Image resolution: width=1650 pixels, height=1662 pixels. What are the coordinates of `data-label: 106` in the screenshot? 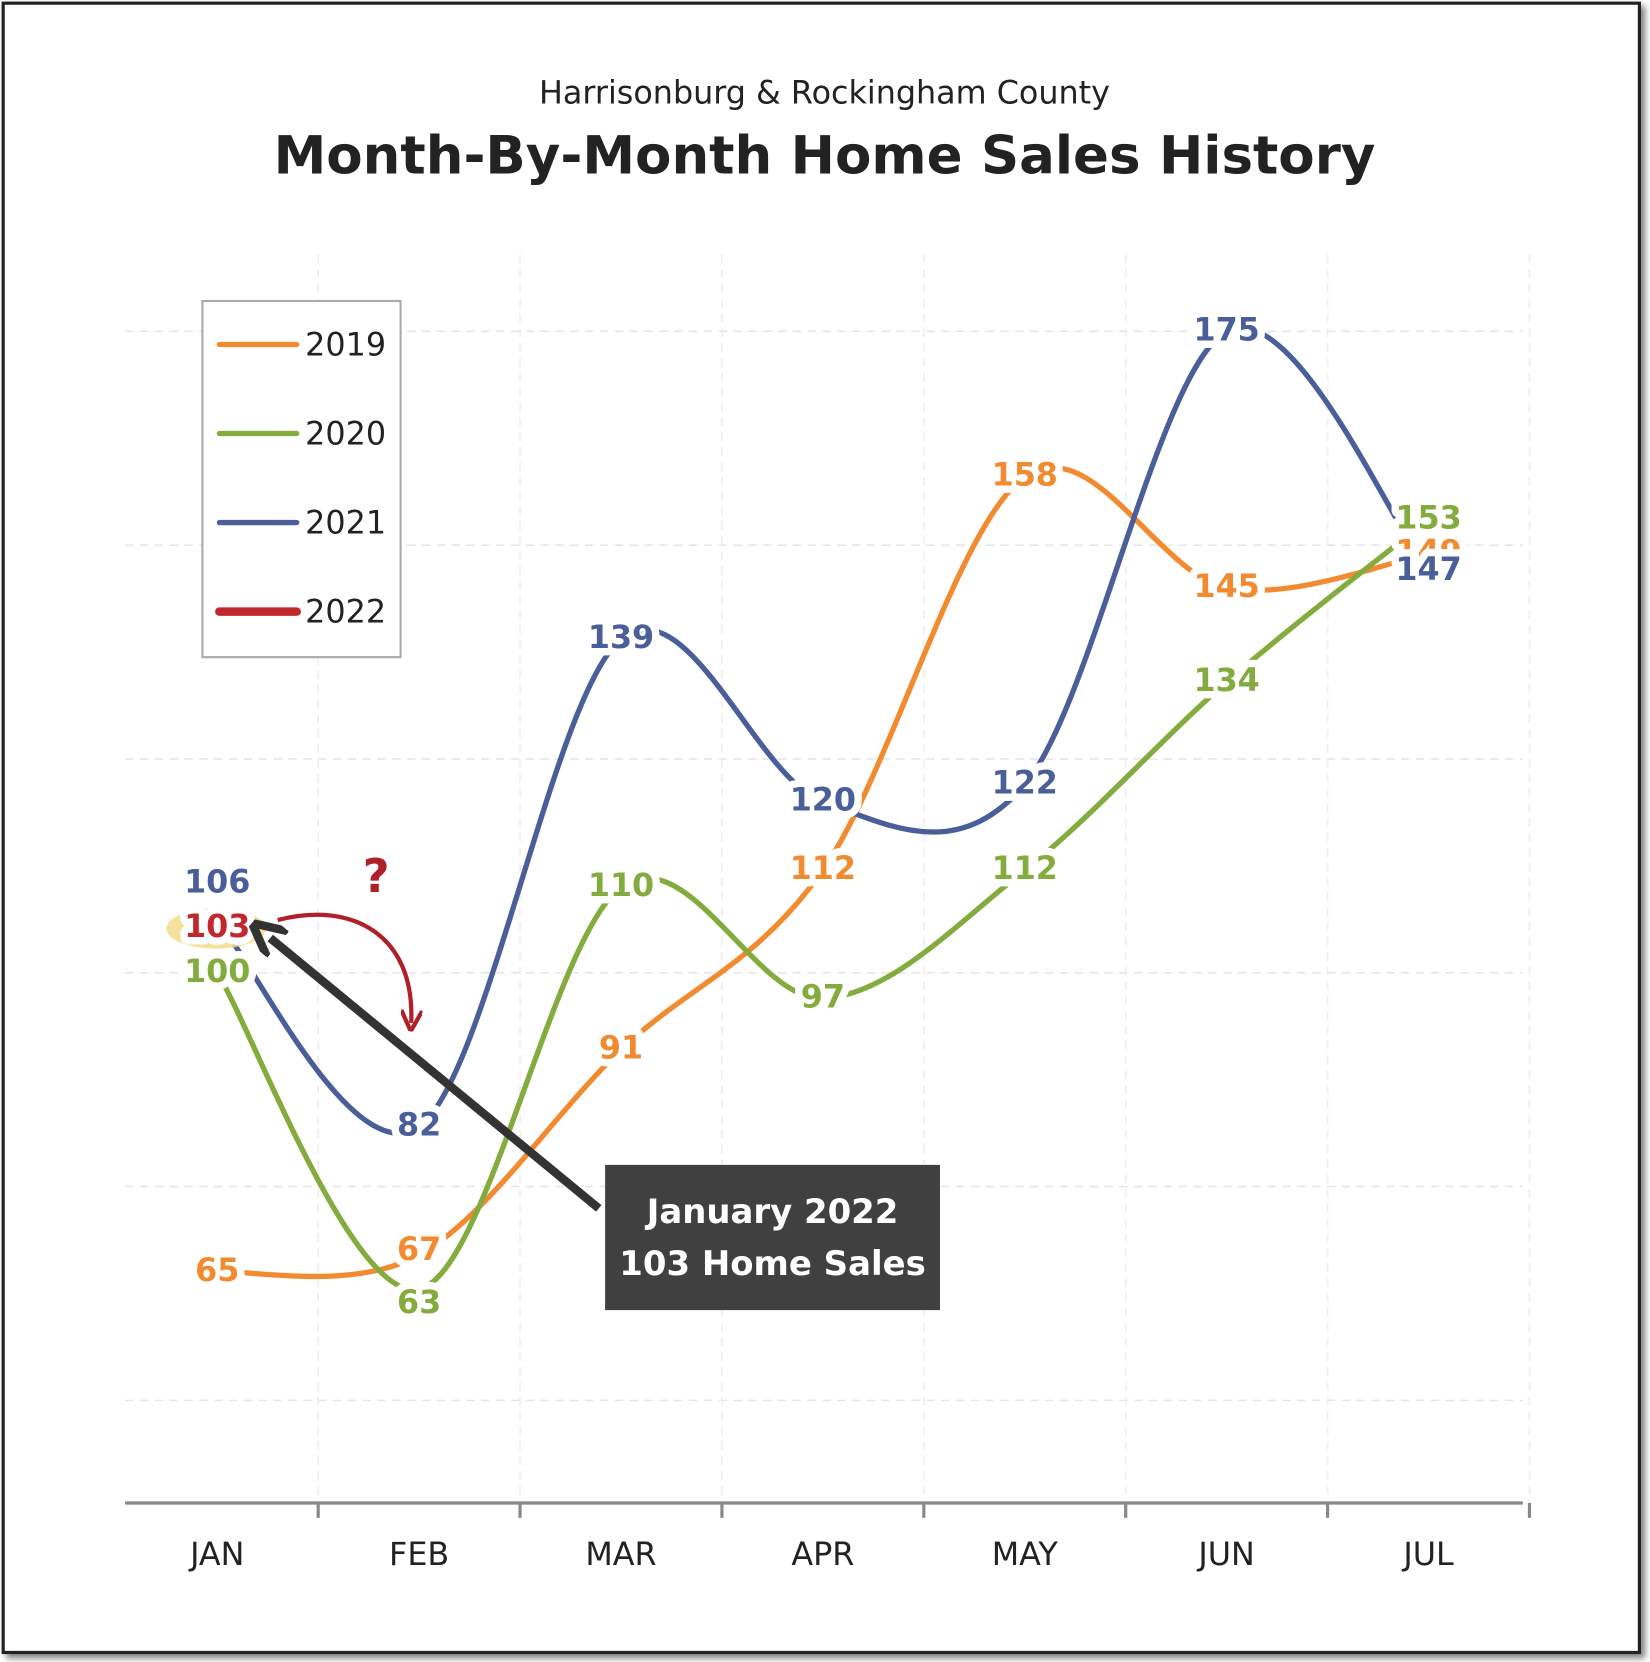 It's located at (217, 881).